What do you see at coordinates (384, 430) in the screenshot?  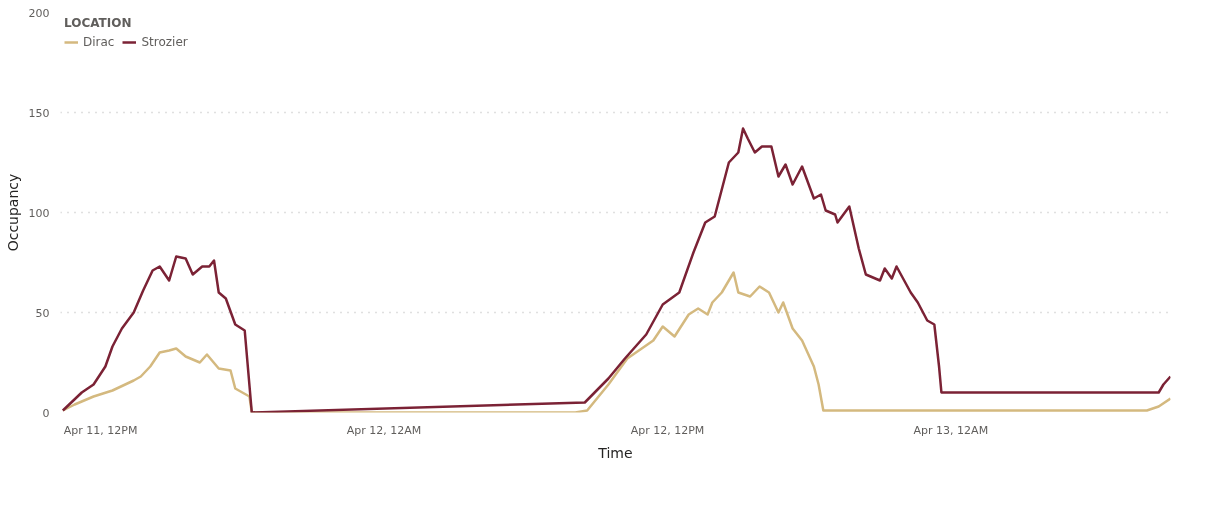 I see `x-tick-label: Apr 12, 12AM` at bounding box center [384, 430].